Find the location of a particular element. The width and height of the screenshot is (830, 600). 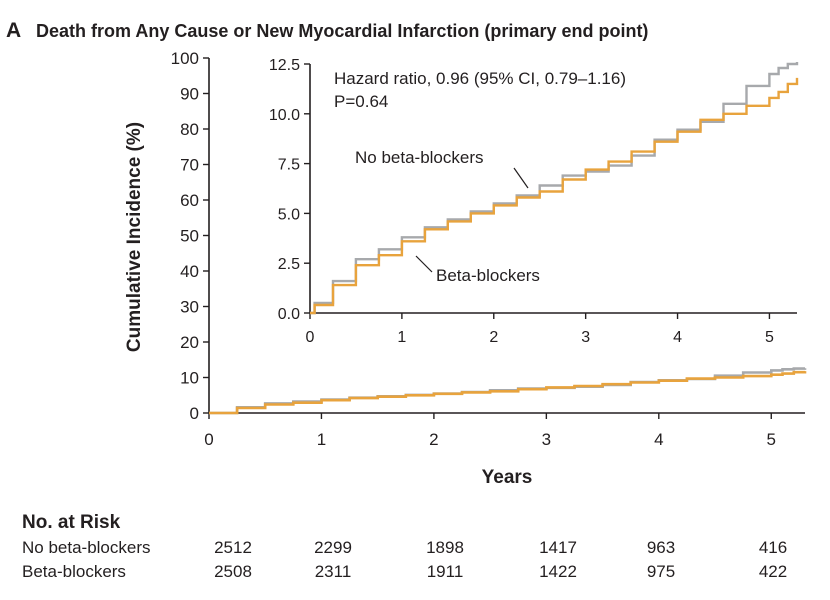

leader-no-beta-blockers is located at coordinates (521, 178).